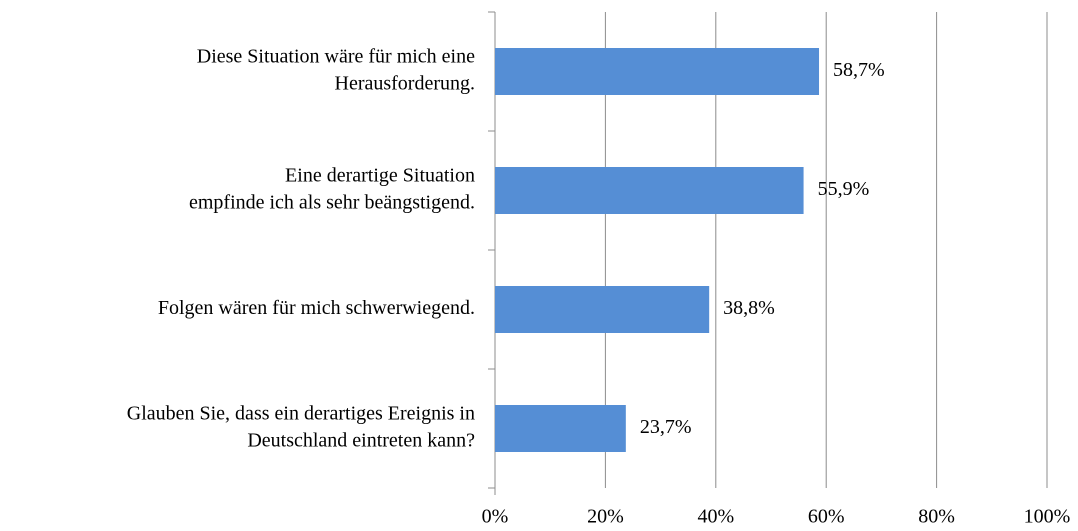  I want to click on y-tick-label: Diese Situation wäre für mich eine, so click(336, 57).